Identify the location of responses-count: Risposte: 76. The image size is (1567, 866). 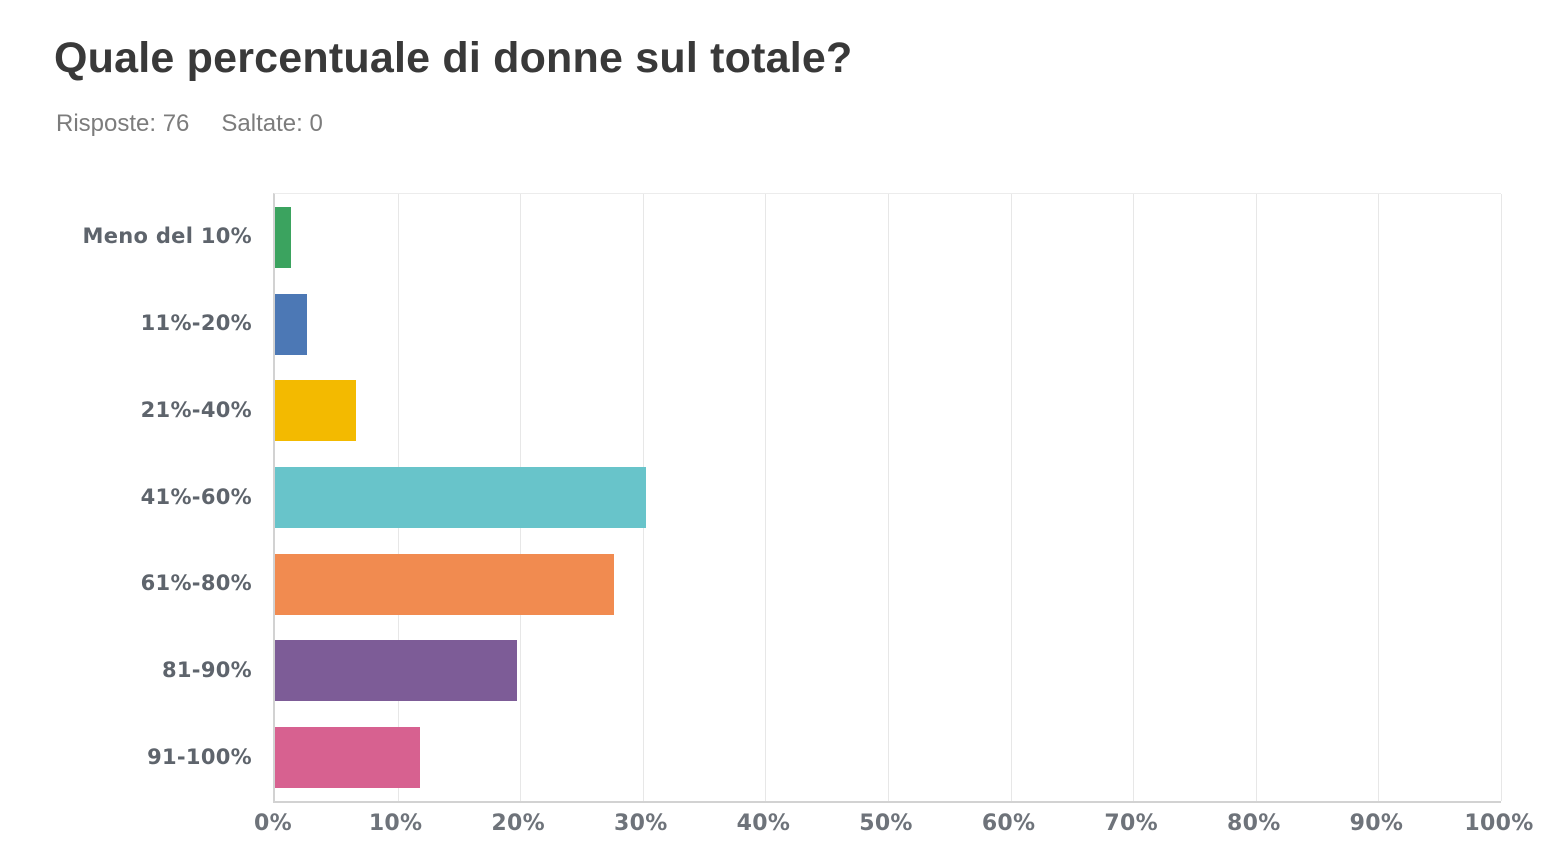
(123, 123).